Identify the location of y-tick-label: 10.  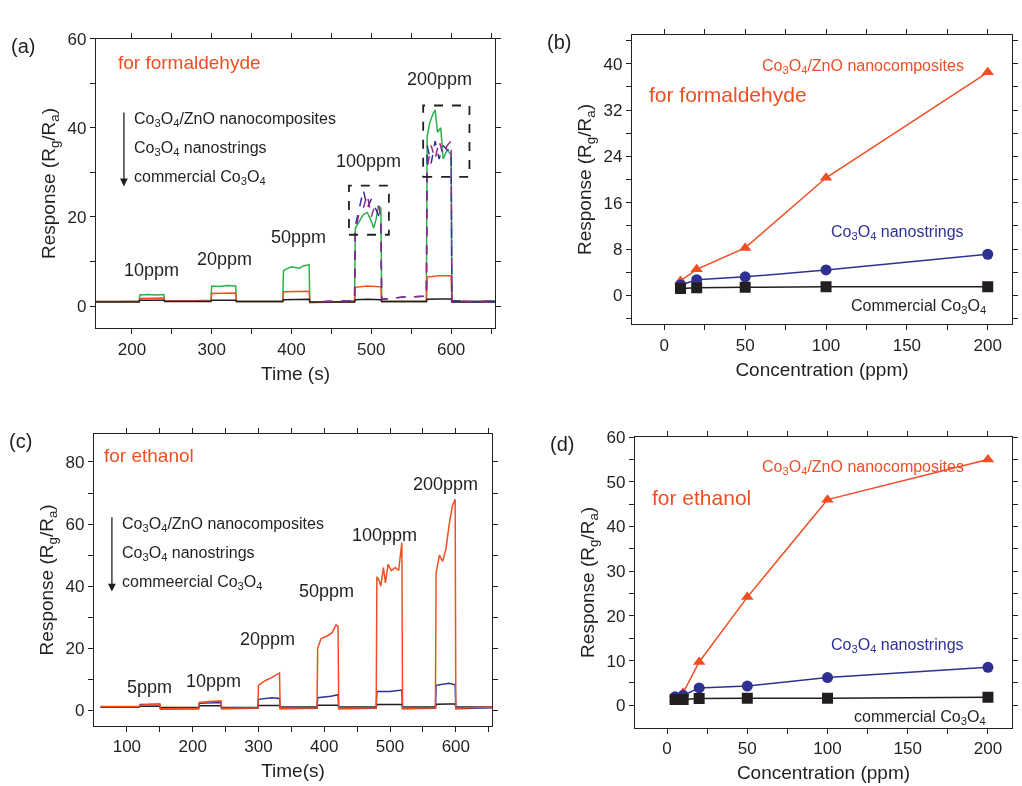
(616, 661).